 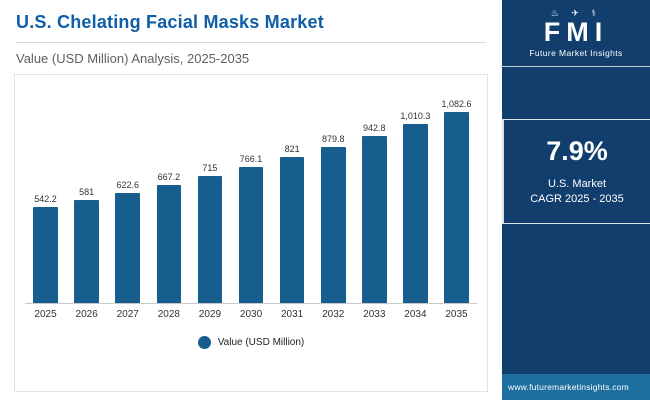 What do you see at coordinates (127, 184) in the screenshot?
I see `bar-value-label: 622.6` at bounding box center [127, 184].